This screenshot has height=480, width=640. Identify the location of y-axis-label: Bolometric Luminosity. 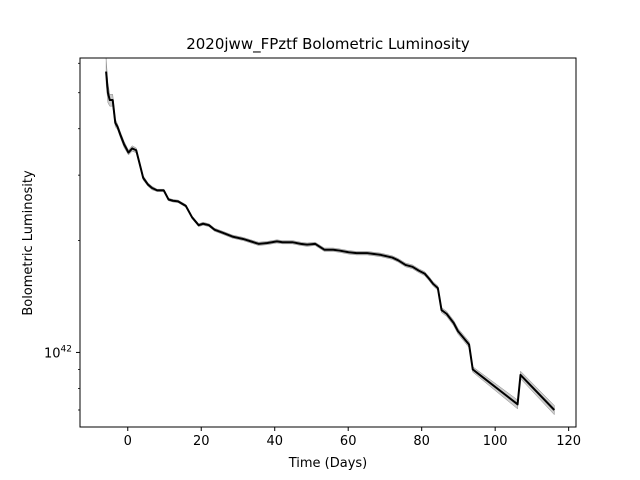
(28, 243).